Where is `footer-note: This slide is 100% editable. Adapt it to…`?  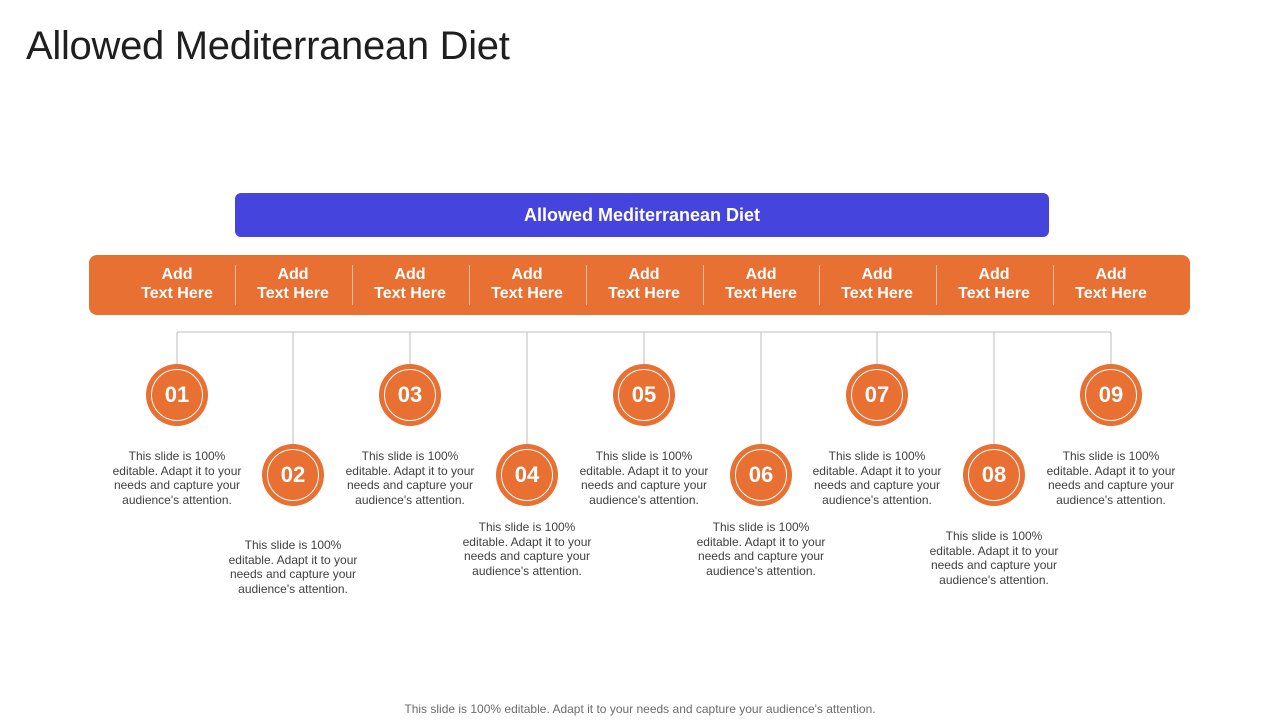
footer-note: This slide is 100% editable. Adapt it to… is located at coordinates (640, 709).